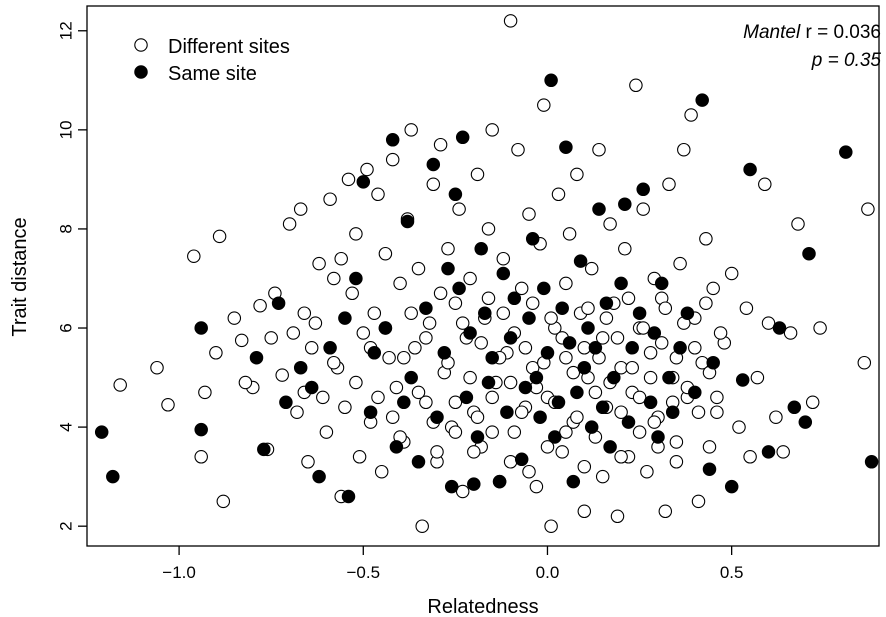  I want to click on y-tick-label: 2, so click(66, 525).